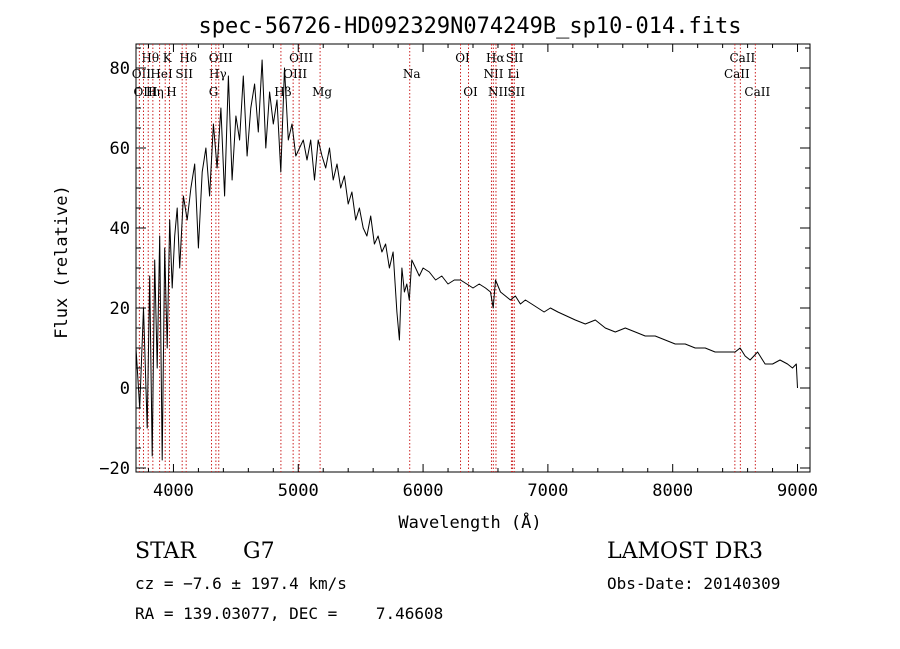 The image size is (900, 649). Describe the element at coordinates (155, 92) in the screenshot. I see `marker-label-3: Hη` at that location.